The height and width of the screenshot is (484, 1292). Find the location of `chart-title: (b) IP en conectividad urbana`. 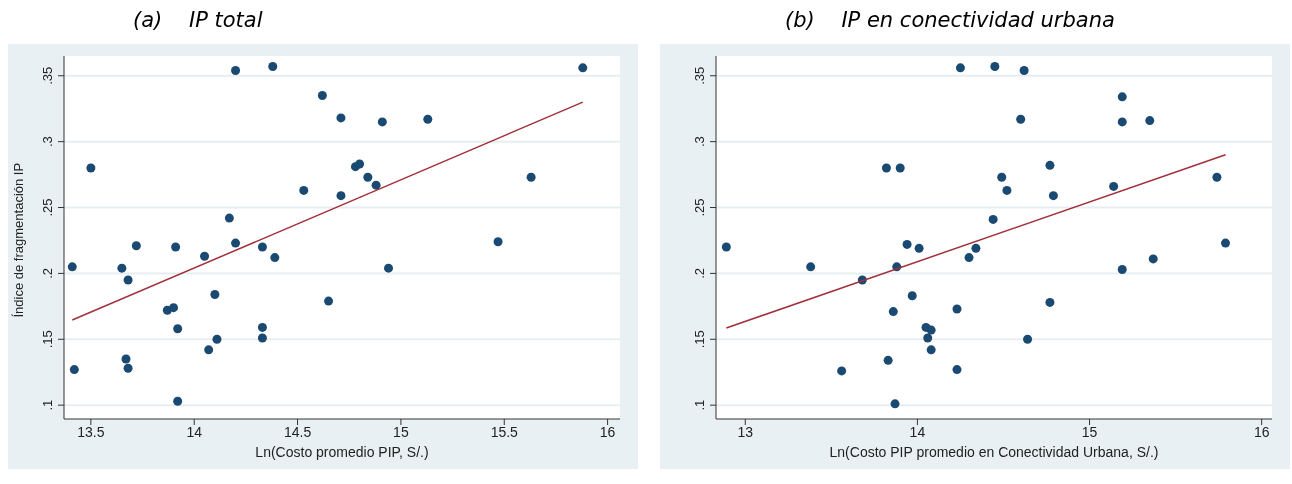

chart-title: (b) IP en conectividad urbana is located at coordinates (950, 21).